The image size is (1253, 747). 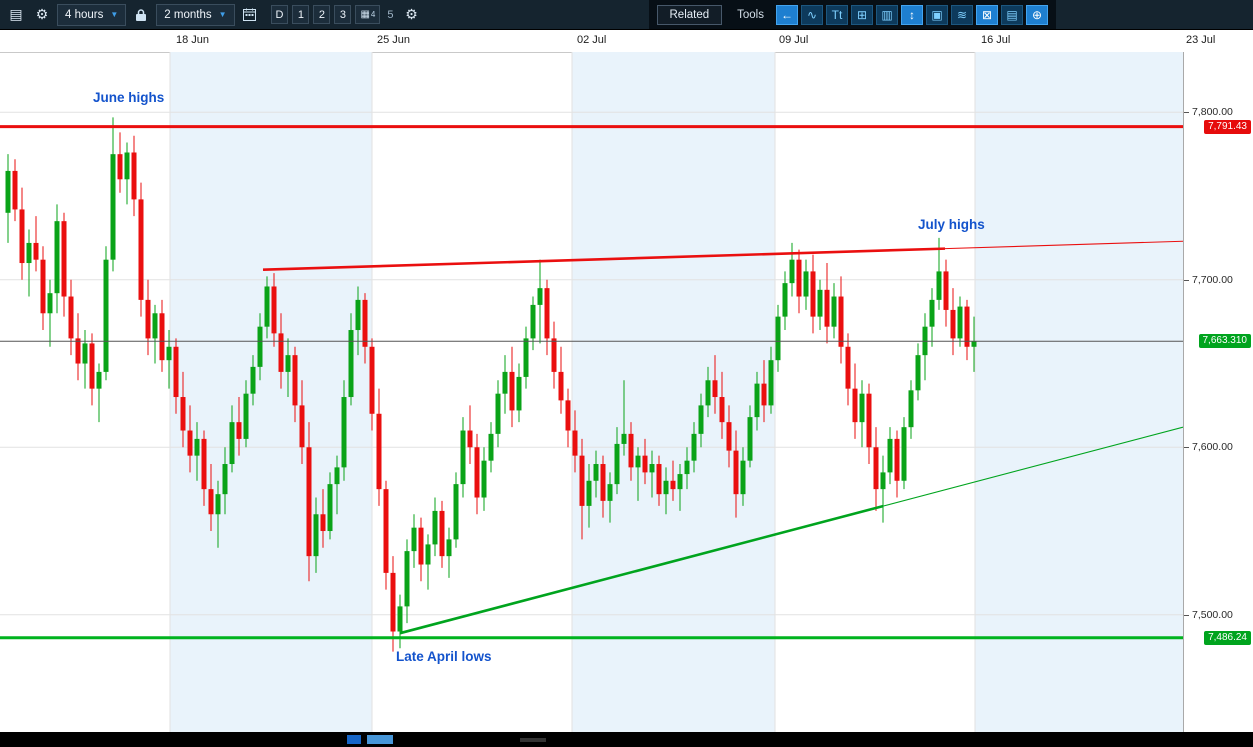 I want to click on lock-icon, so click(x=141, y=15).